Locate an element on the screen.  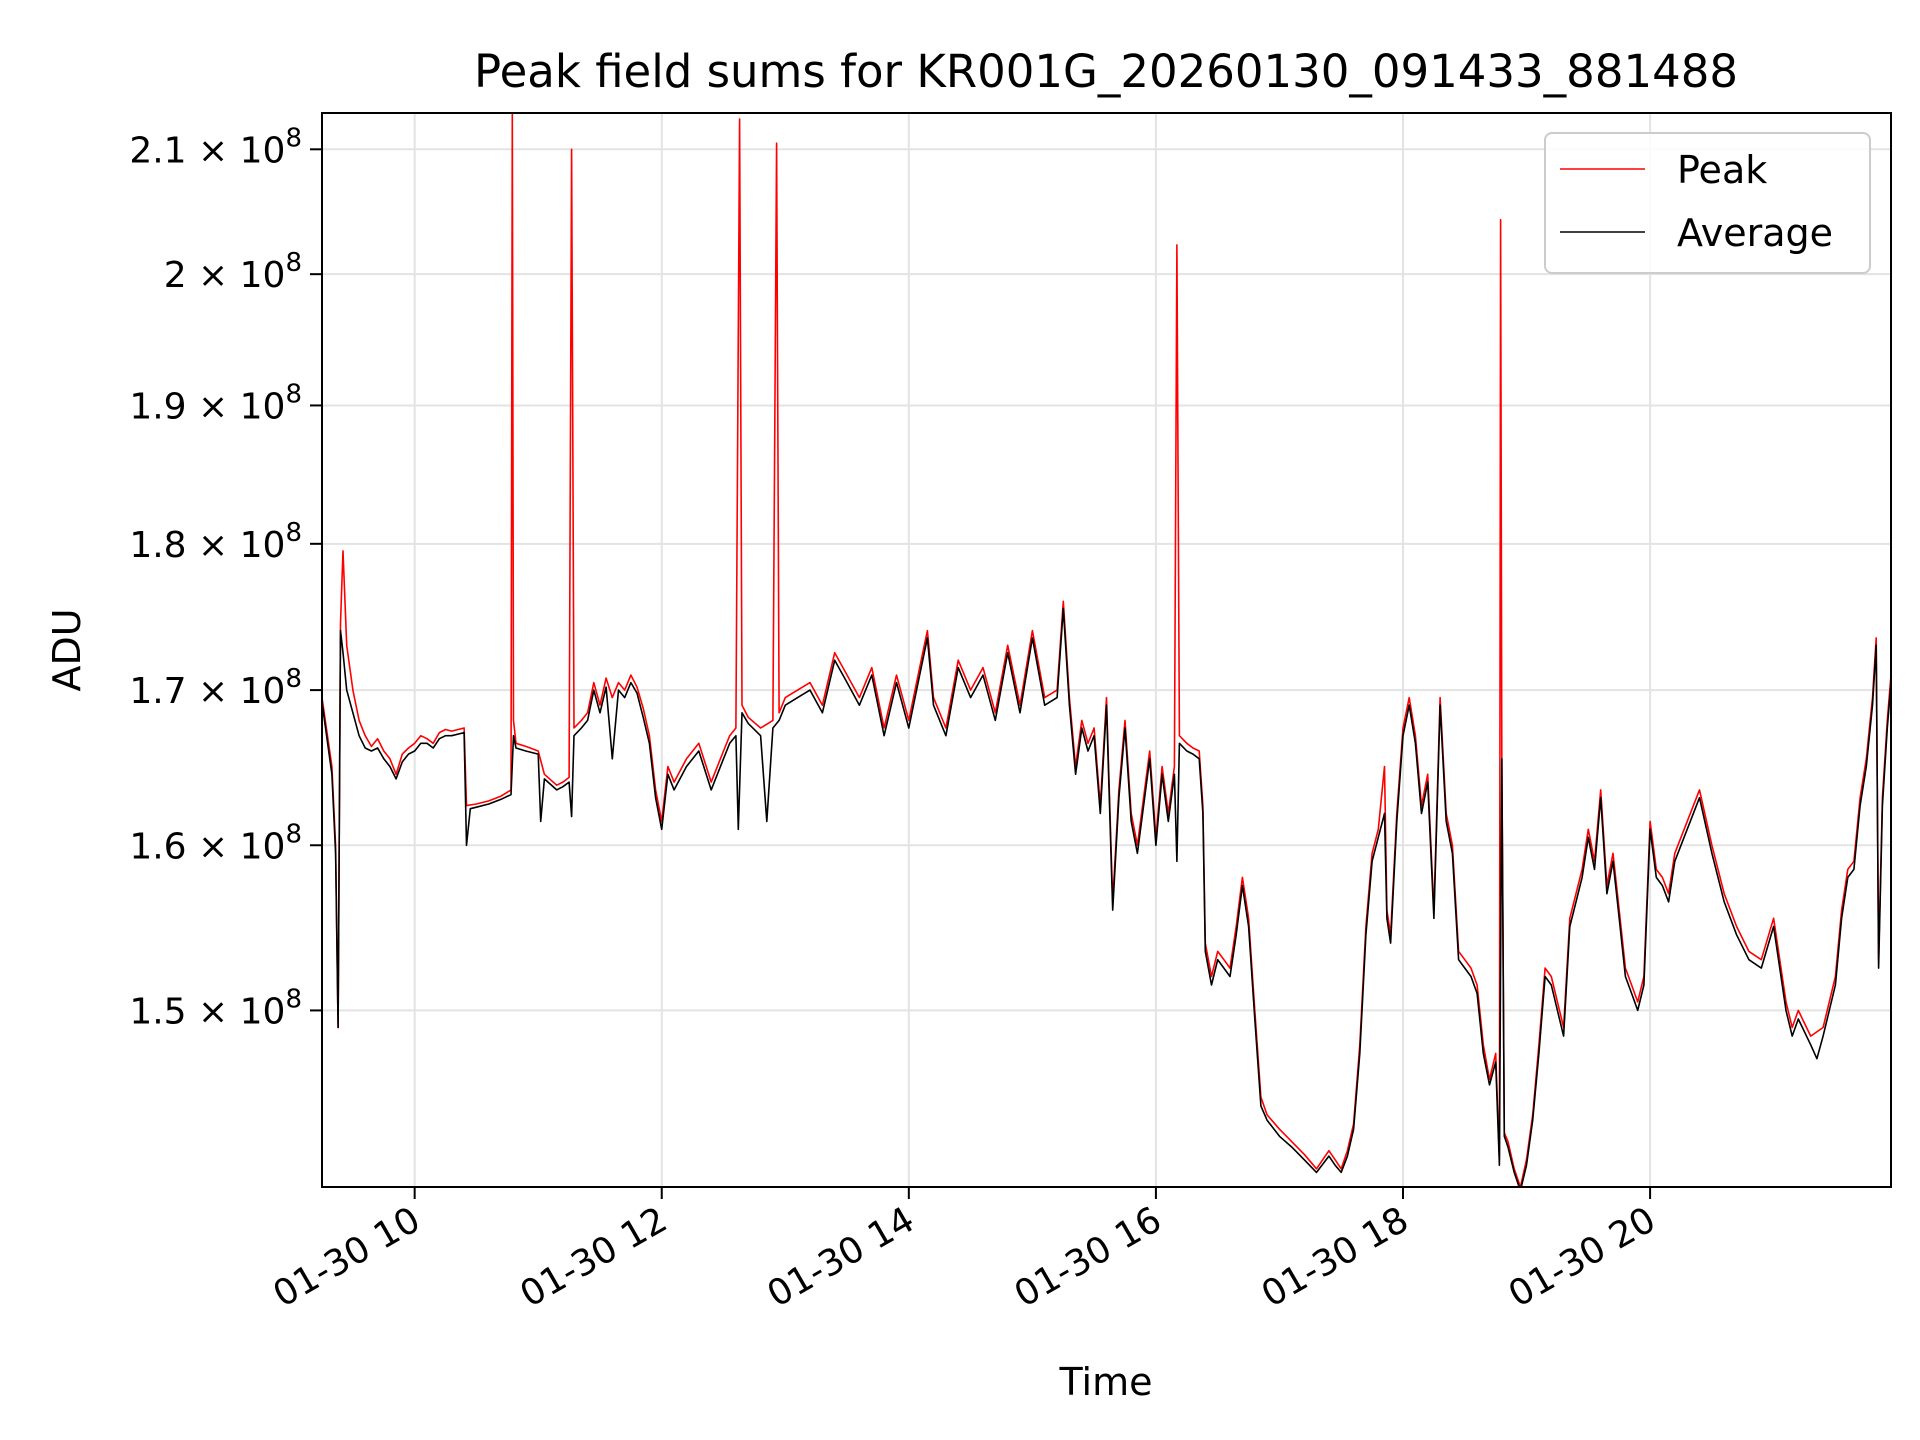
y-tick-label: 1.6 × 10⁸ is located at coordinates (215, 843).